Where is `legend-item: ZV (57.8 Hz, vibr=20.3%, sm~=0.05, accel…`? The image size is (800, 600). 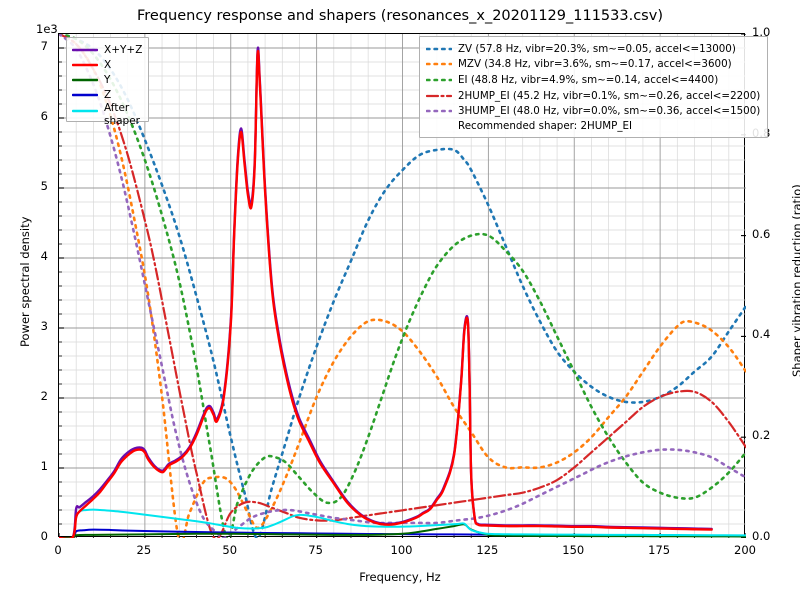
legend-item: ZV (57.8 Hz, vibr=20.3%, sm~=0.05, accel… is located at coordinates (593, 49).